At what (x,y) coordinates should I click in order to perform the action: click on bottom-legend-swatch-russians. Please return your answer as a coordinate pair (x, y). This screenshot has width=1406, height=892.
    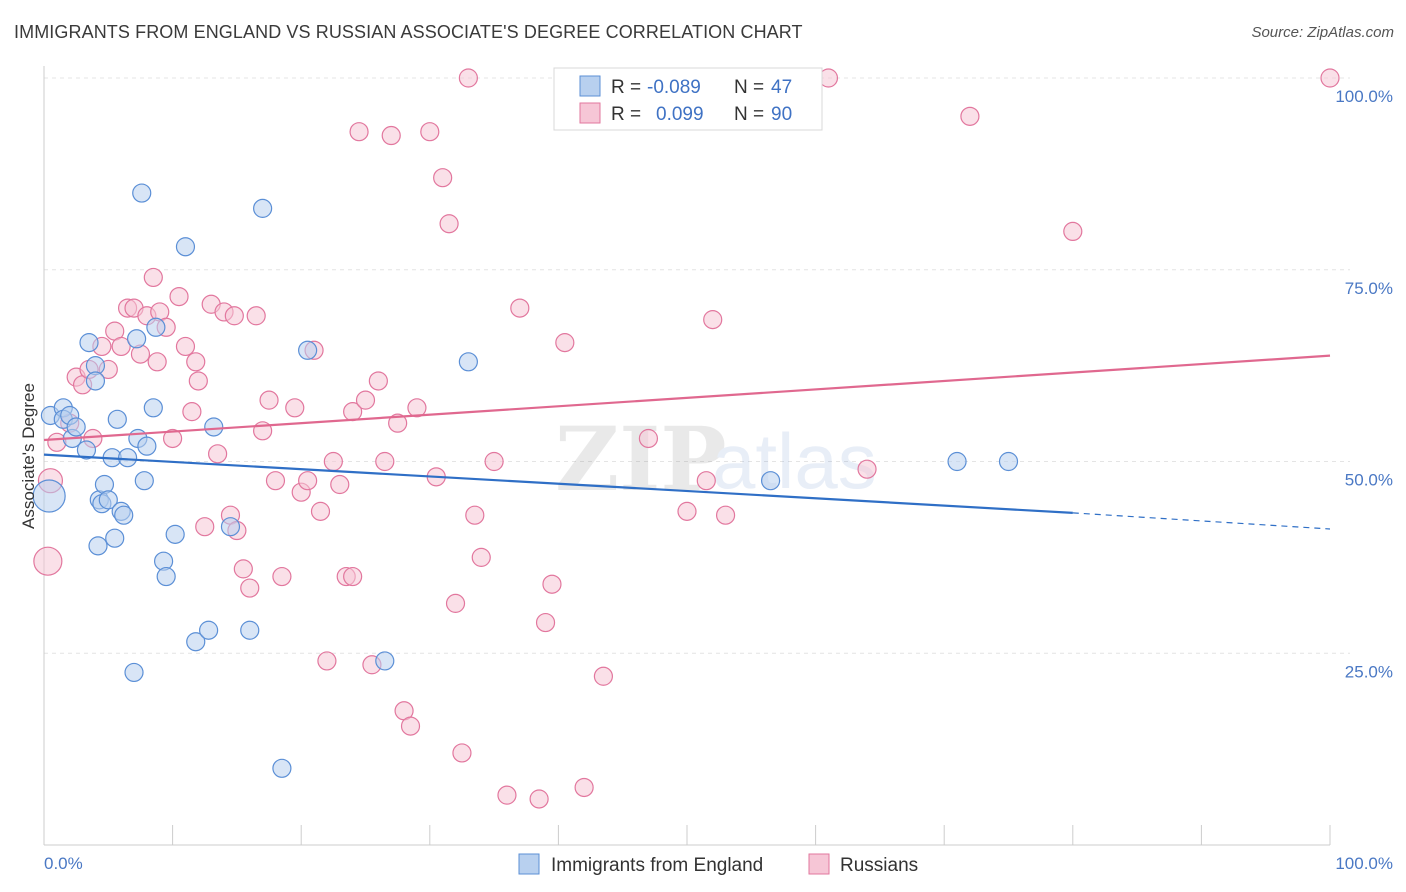
    Looking at the image, I should click on (819, 864).